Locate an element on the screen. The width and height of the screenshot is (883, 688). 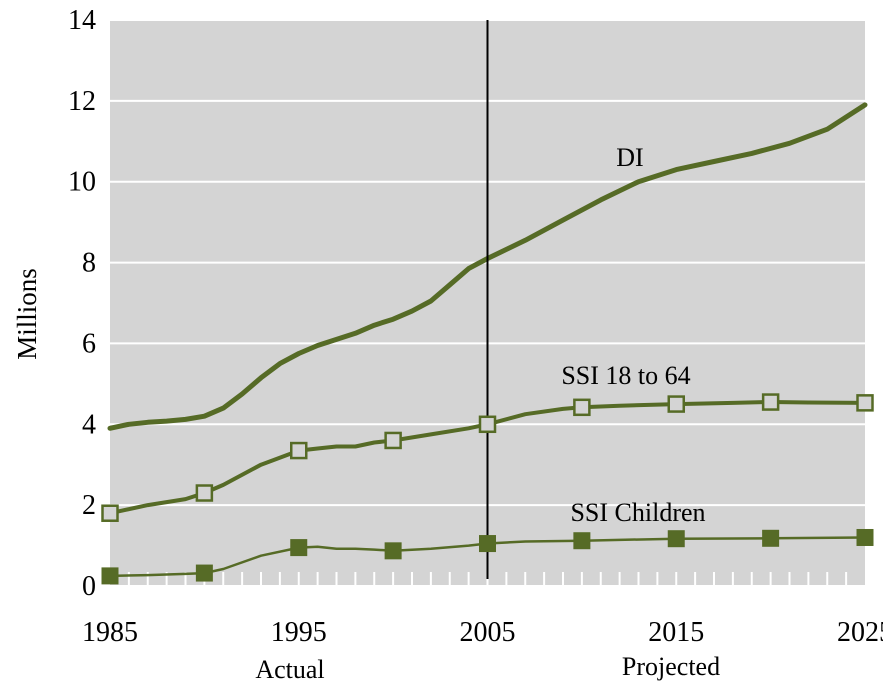
marker-ssi-children-2000 is located at coordinates (393, 551).